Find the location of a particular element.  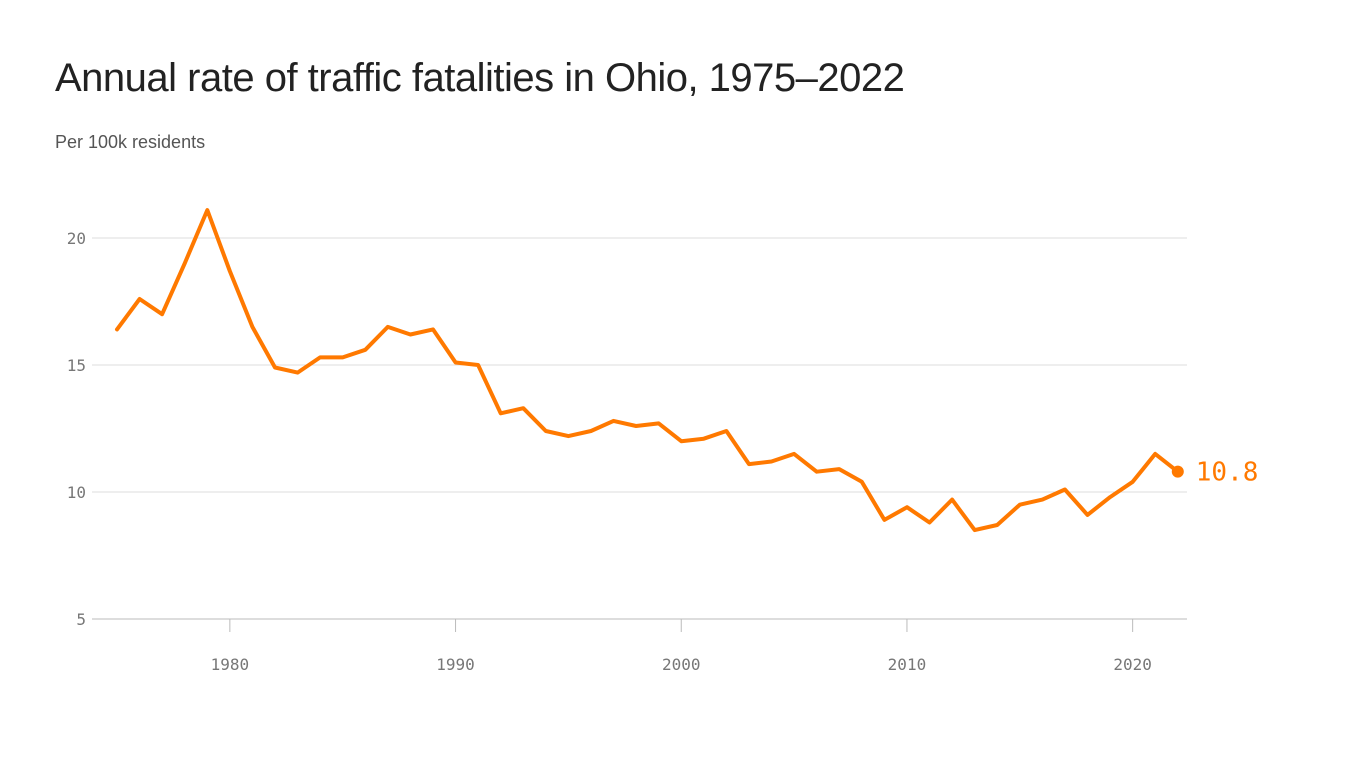

x-tick-label: 2020 is located at coordinates (1132, 664).